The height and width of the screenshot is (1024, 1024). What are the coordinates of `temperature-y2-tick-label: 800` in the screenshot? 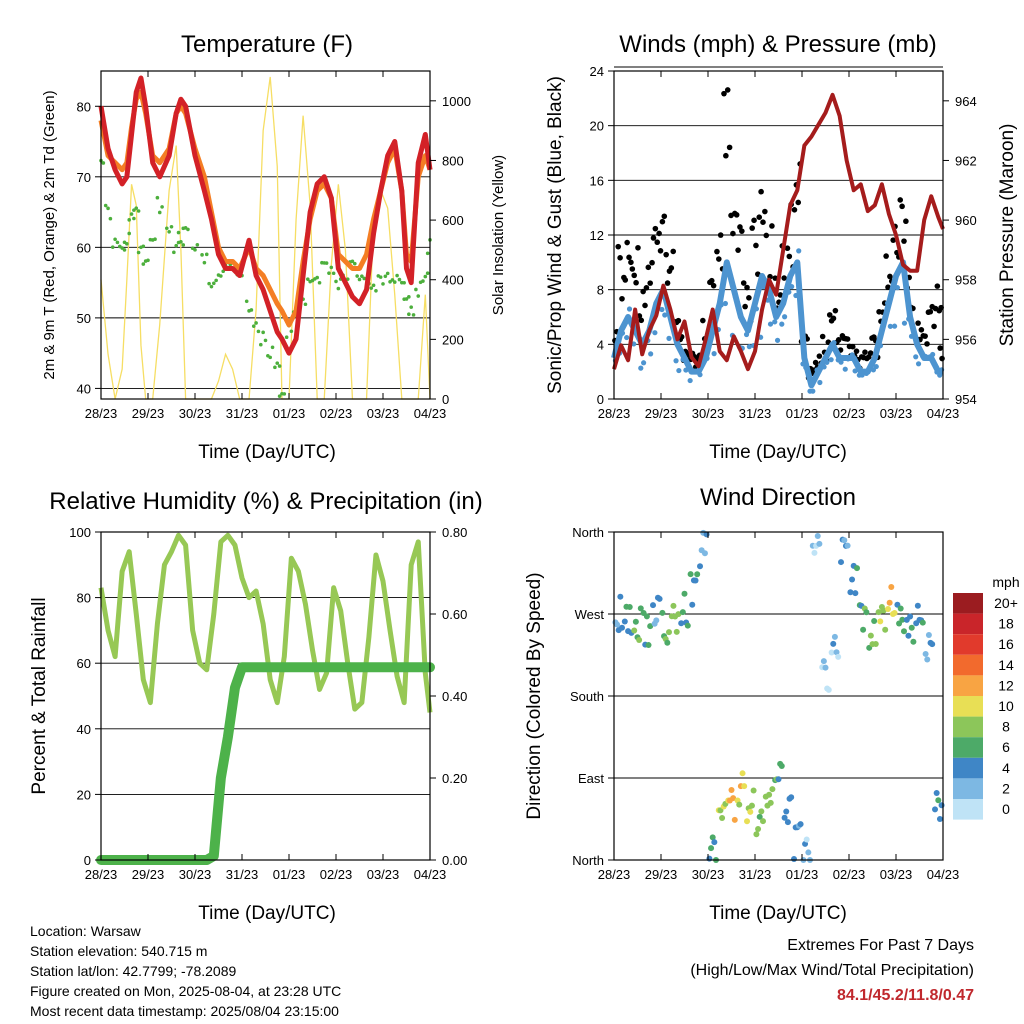 It's located at (453, 160).